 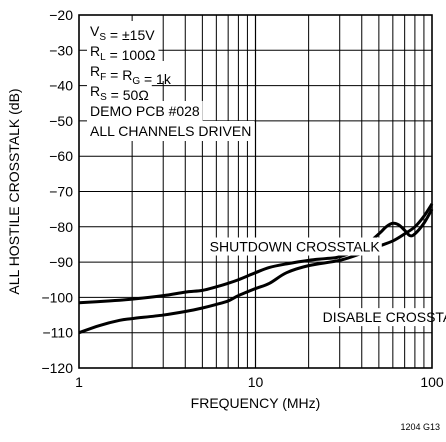 I want to click on y-tick-label: −90, so click(x=61, y=262).